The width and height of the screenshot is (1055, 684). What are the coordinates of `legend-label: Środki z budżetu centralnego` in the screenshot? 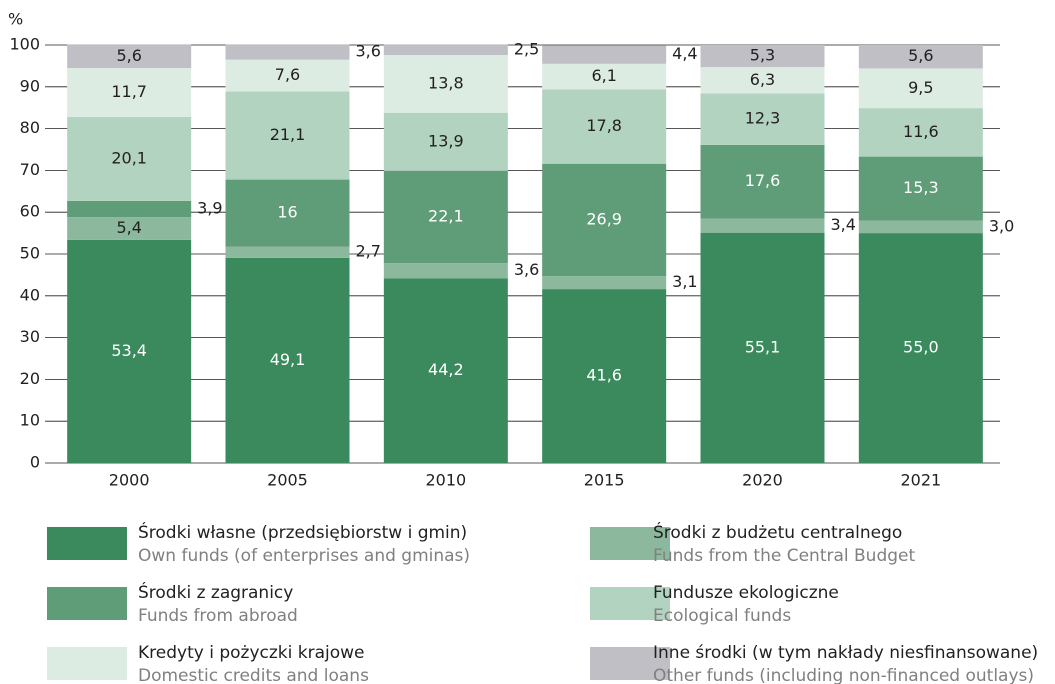 It's located at (777, 532).